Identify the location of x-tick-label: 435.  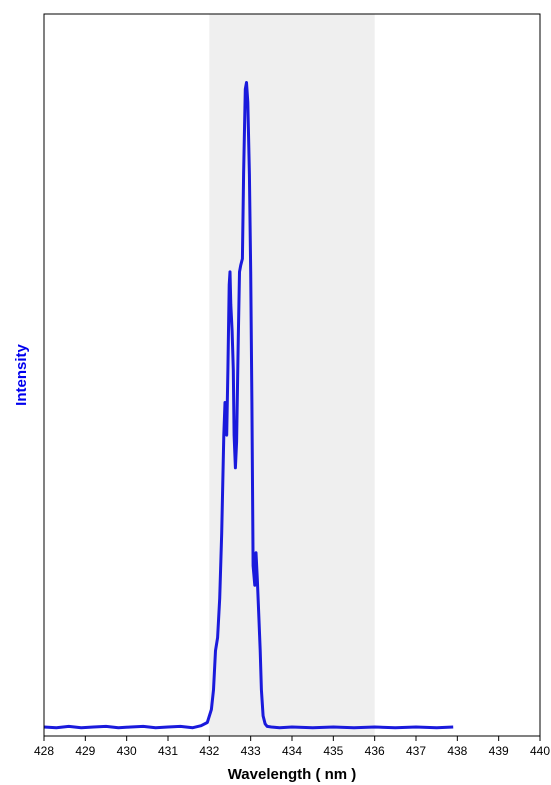
(333, 751).